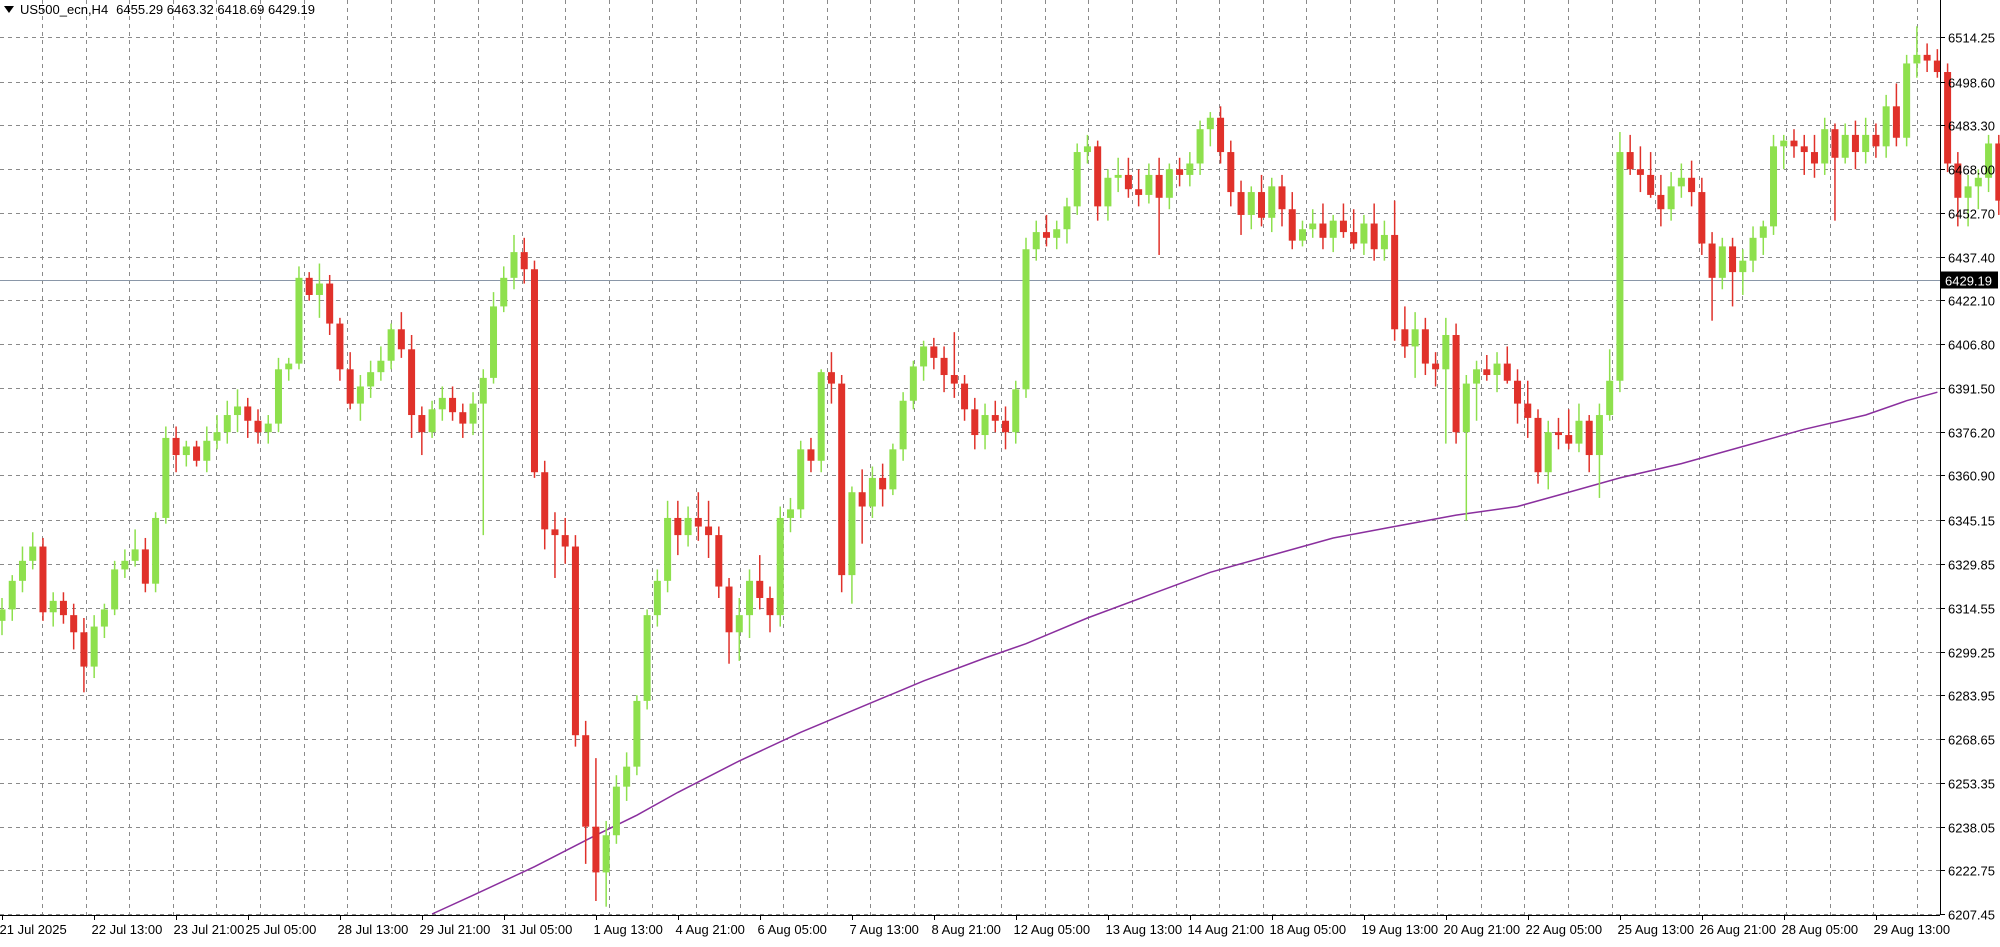 The image size is (2000, 947). Describe the element at coordinates (1912, 929) in the screenshot. I see `time-tick-label: 29 Aug 13:00` at that location.